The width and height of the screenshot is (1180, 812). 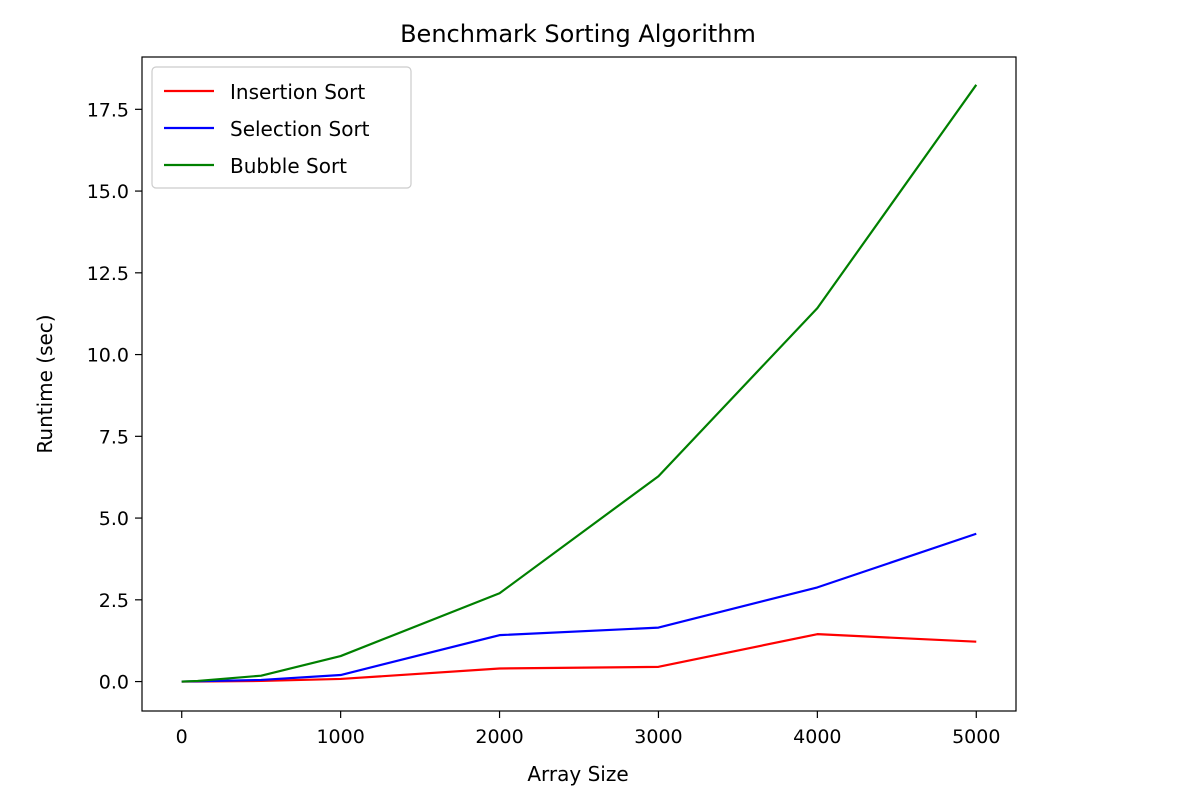 I want to click on y-tick-label: 17.5, so click(x=108, y=110).